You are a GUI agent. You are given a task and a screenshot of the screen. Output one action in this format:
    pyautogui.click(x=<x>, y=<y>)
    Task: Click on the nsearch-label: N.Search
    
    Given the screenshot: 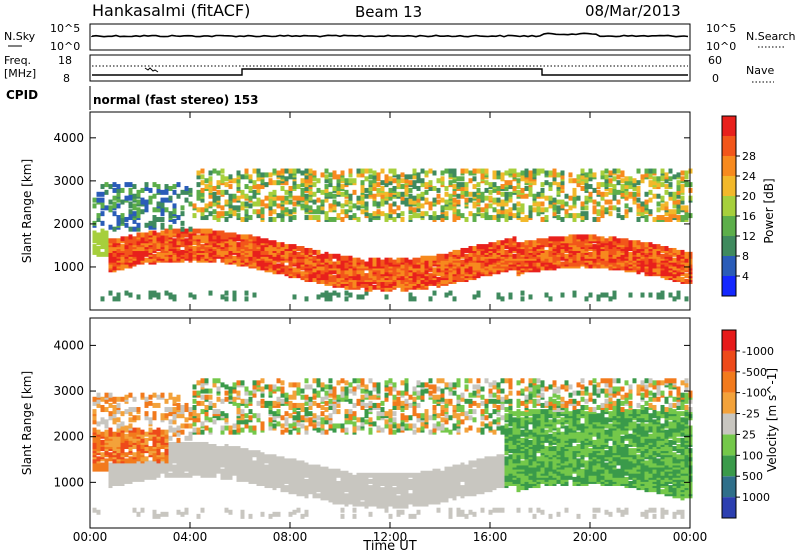 What is the action you would take?
    pyautogui.click(x=771, y=36)
    